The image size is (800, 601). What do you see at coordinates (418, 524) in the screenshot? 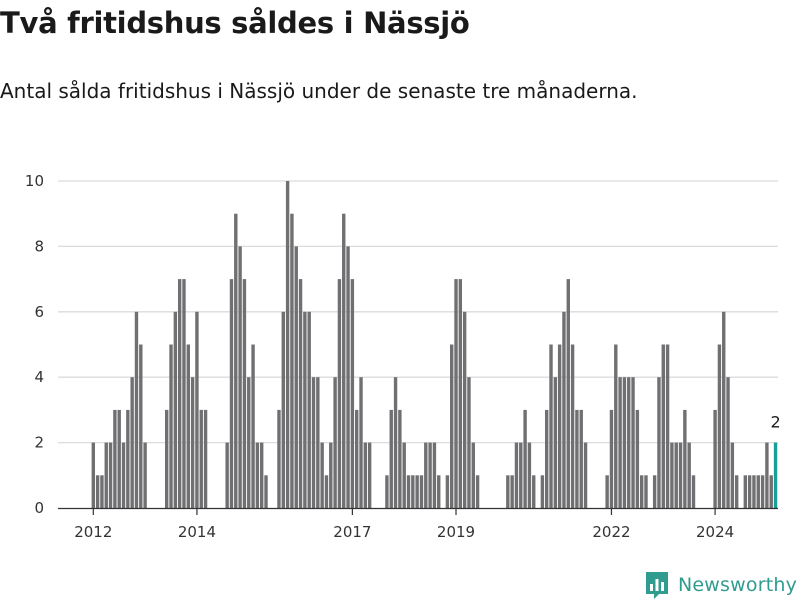
I see `x-axis: 2012 2014 2017 2019 2022 2024` at bounding box center [418, 524].